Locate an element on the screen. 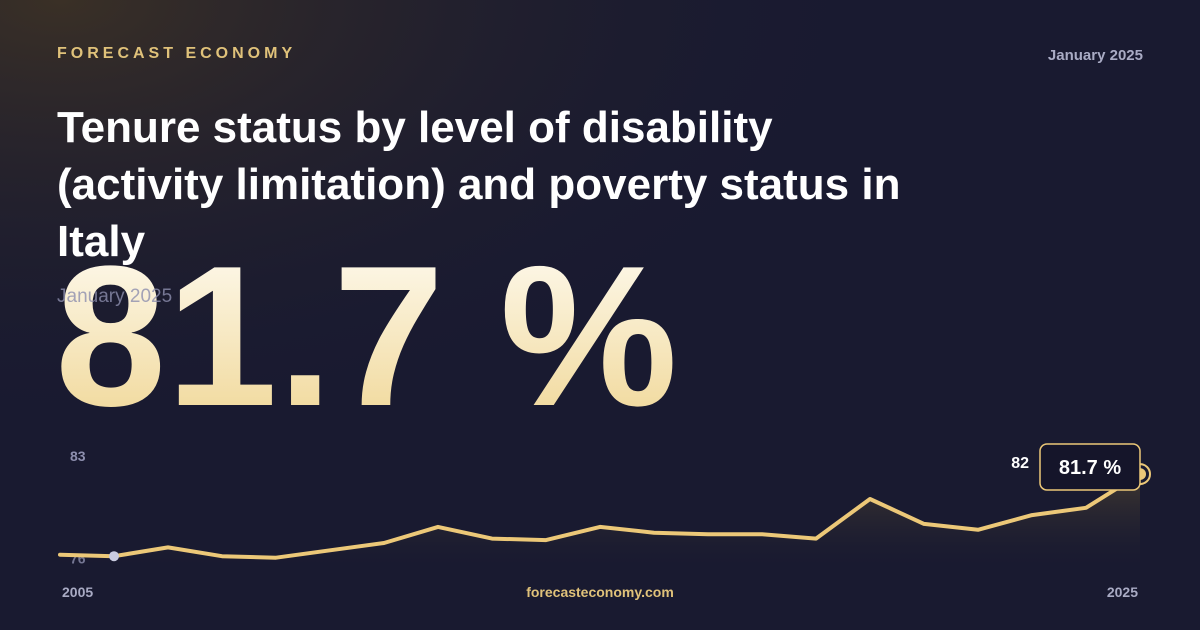 The image size is (1200, 630). y-tick-label: 83 is located at coordinates (78, 456).